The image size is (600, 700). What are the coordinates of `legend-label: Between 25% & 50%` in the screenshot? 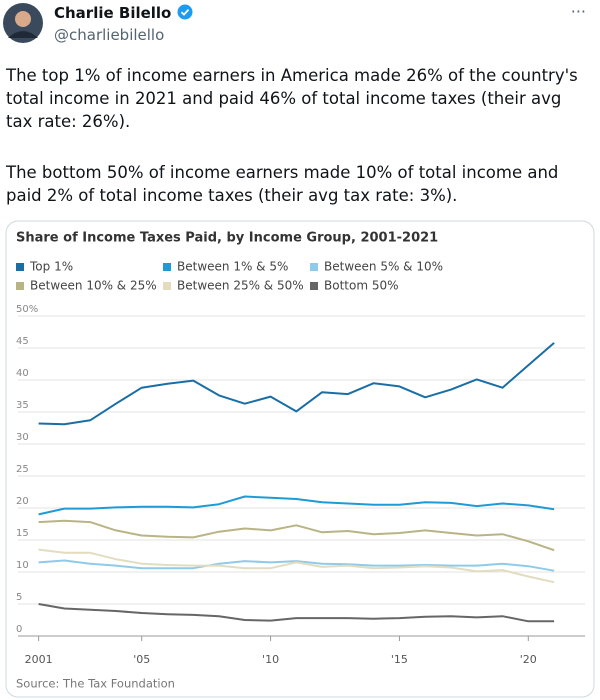 It's located at (240, 286).